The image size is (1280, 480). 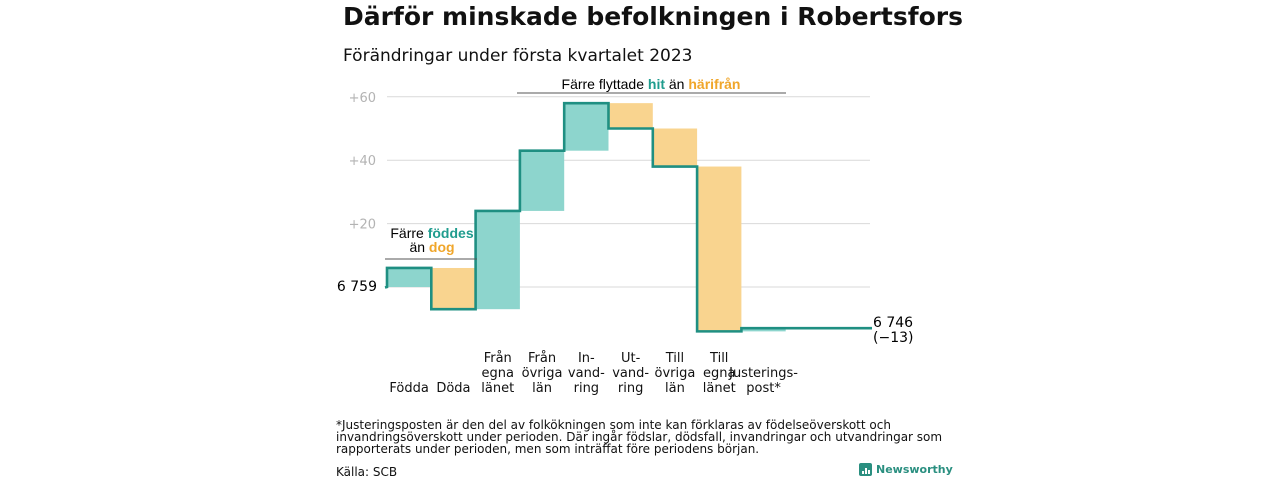 I want to click on svg-text: än dog, so click(x=431, y=247).